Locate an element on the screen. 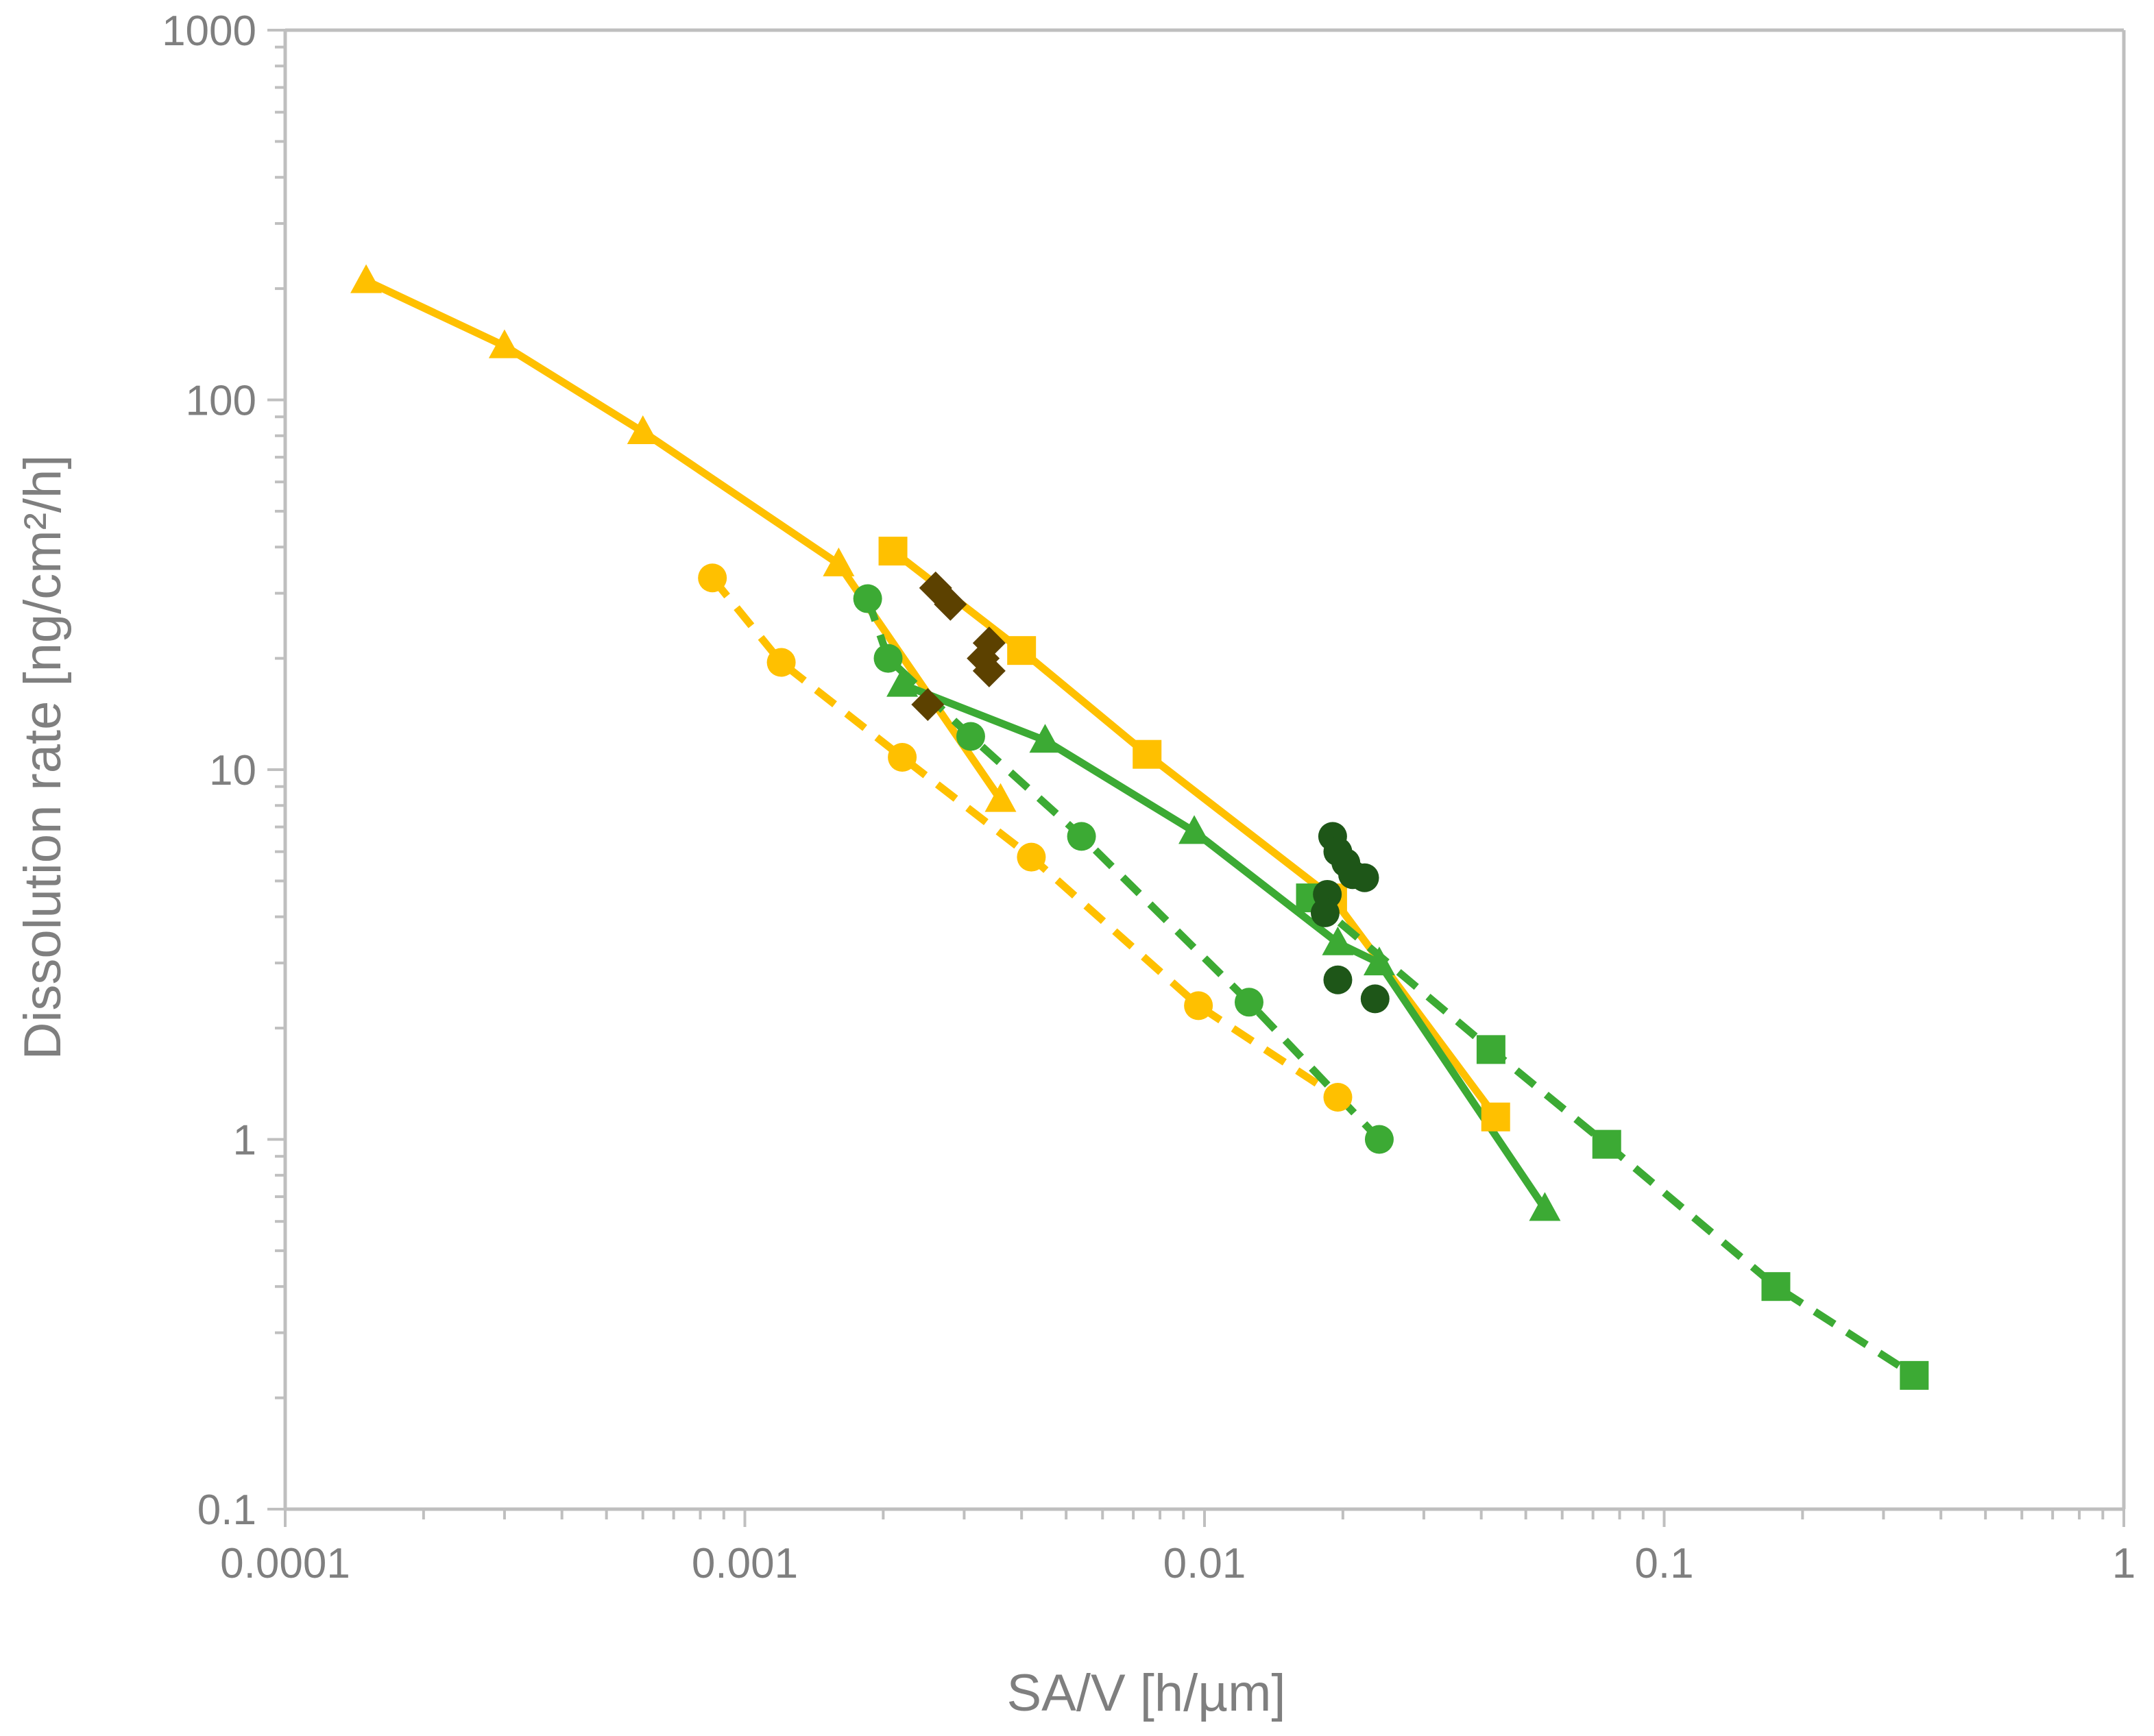 The image size is (2154, 1736). series-line-yellow-circles-dashed is located at coordinates (1024, 838).